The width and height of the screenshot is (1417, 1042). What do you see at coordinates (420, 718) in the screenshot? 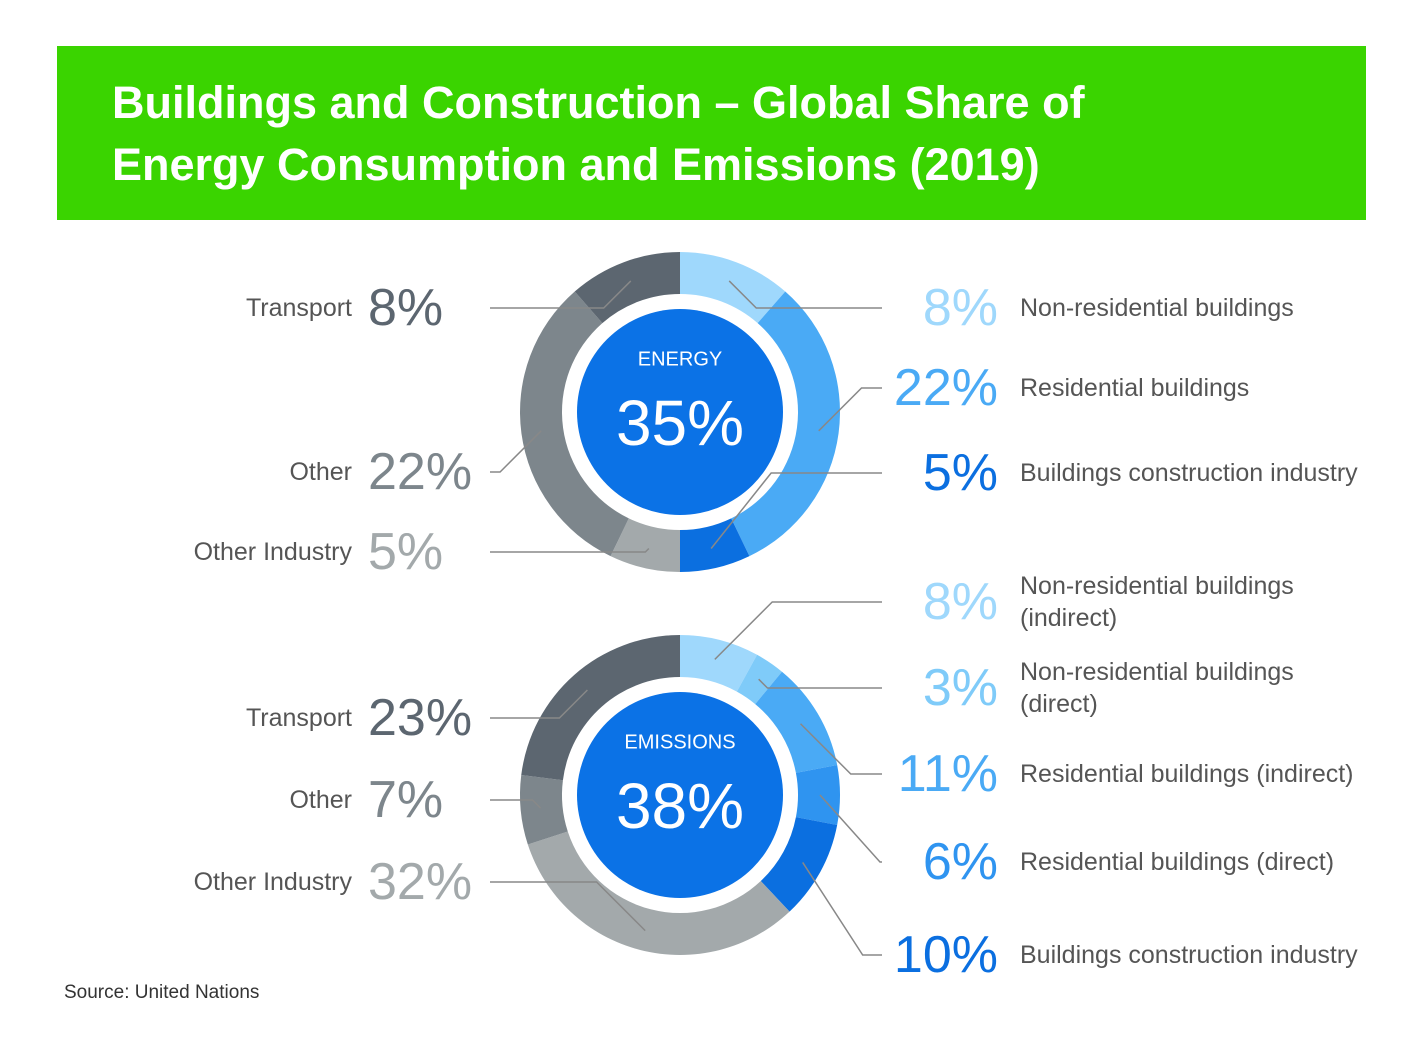
I see `value-label: 23%` at bounding box center [420, 718].